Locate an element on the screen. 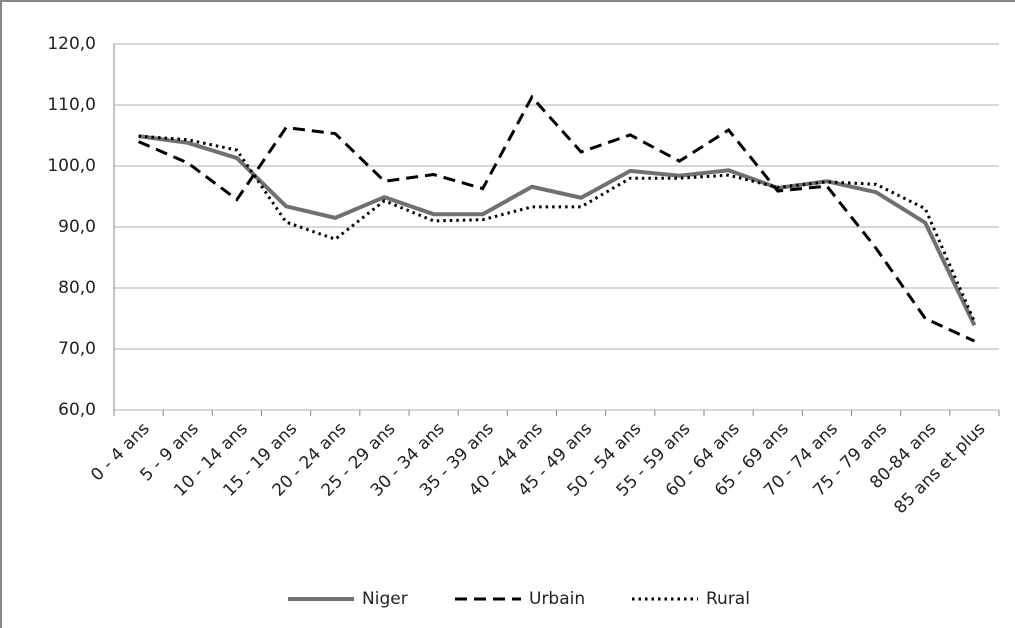 The height and width of the screenshot is (628, 1015). y-tick-label: 110,0 is located at coordinates (71, 105).